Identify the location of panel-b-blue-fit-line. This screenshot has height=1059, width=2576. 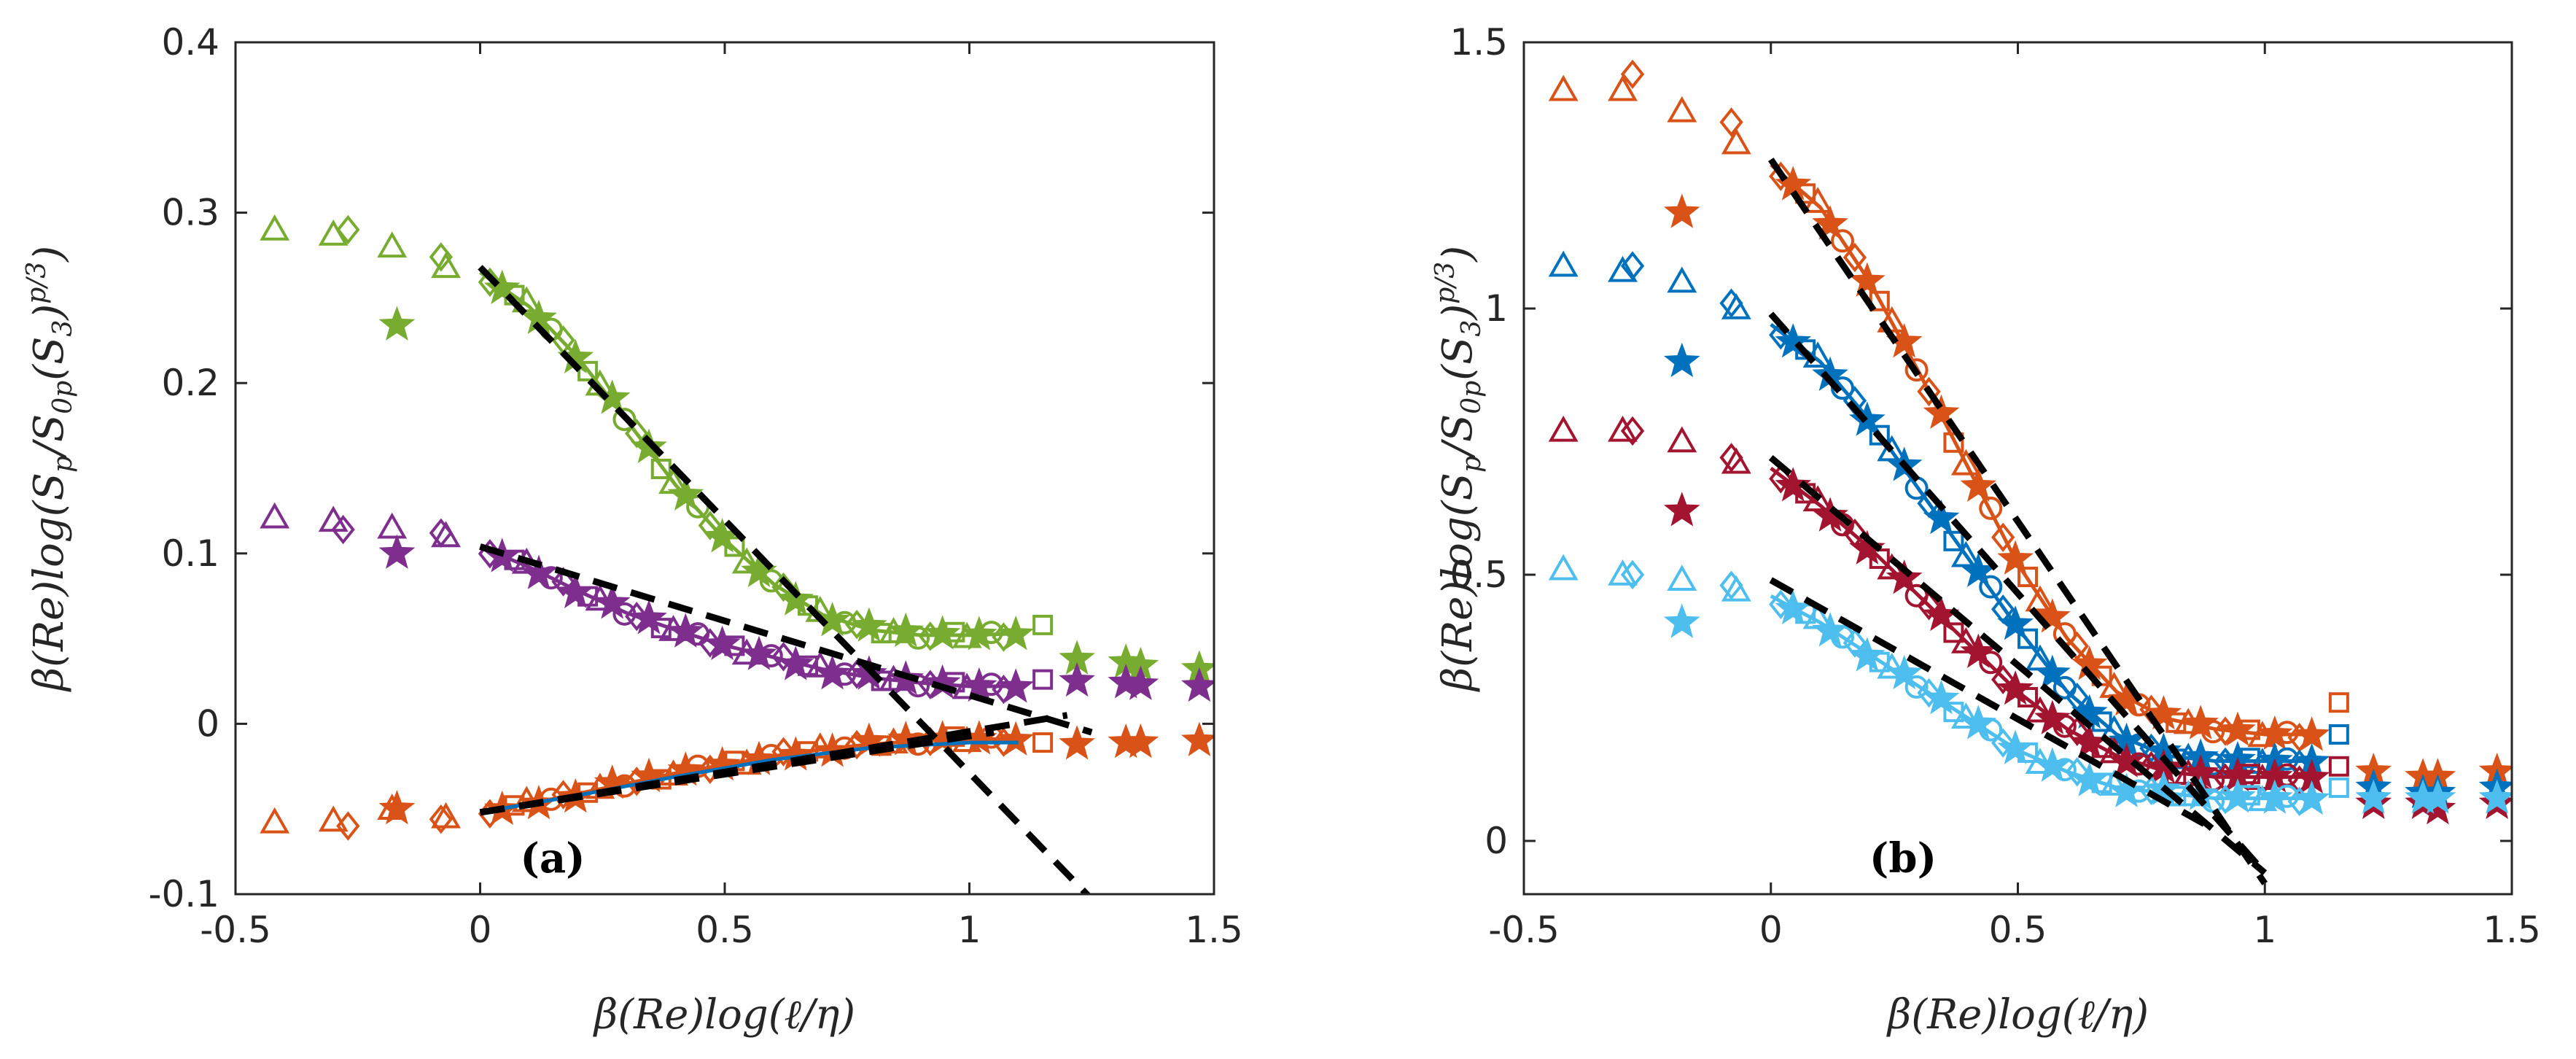
(2018, 593).